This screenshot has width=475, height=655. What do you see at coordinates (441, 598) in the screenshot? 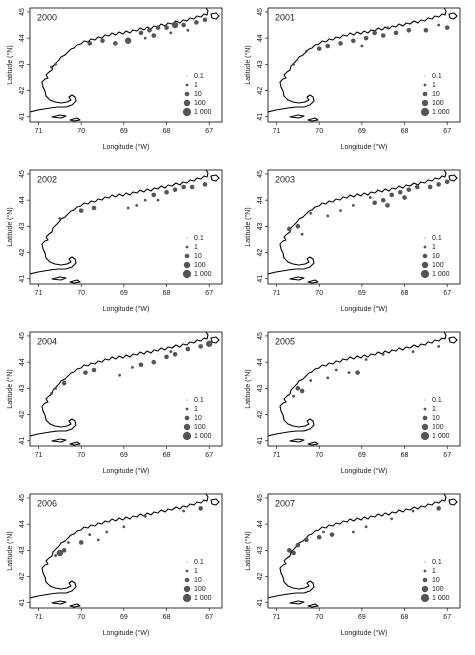
I see `legend-label: 1 000` at bounding box center [441, 598].